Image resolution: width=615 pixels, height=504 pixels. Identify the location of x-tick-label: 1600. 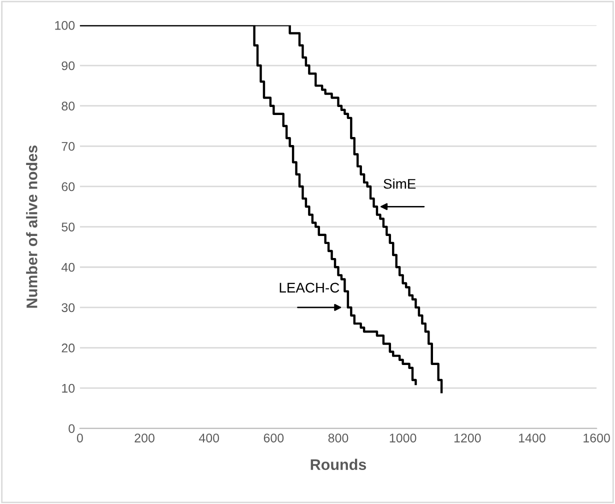
(597, 438).